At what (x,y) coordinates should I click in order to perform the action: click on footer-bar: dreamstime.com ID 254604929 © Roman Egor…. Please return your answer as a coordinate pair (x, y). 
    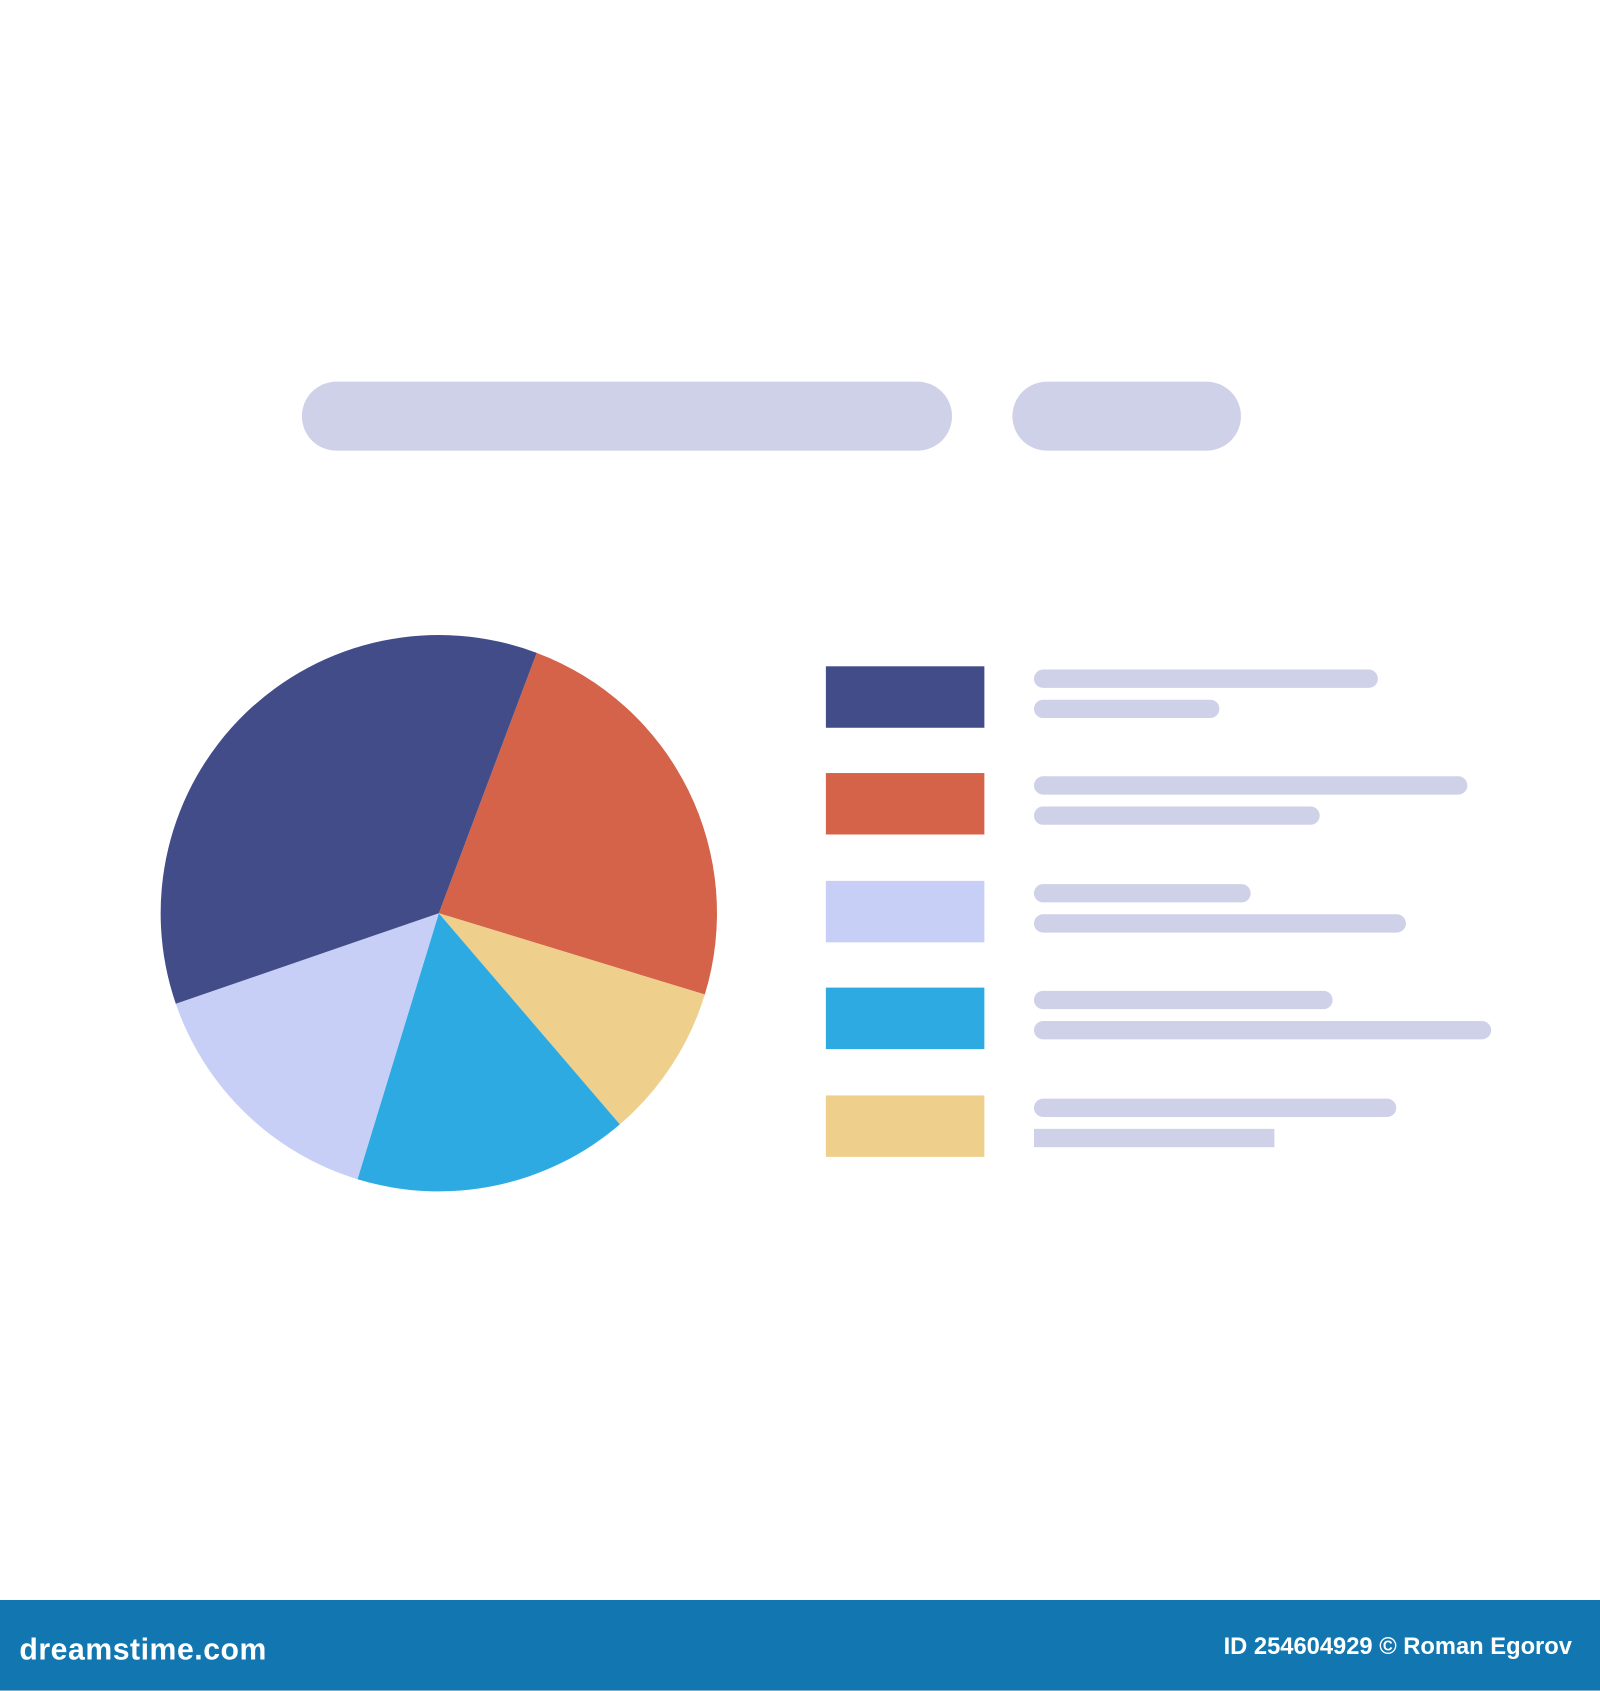
    Looking at the image, I should click on (800, 1645).